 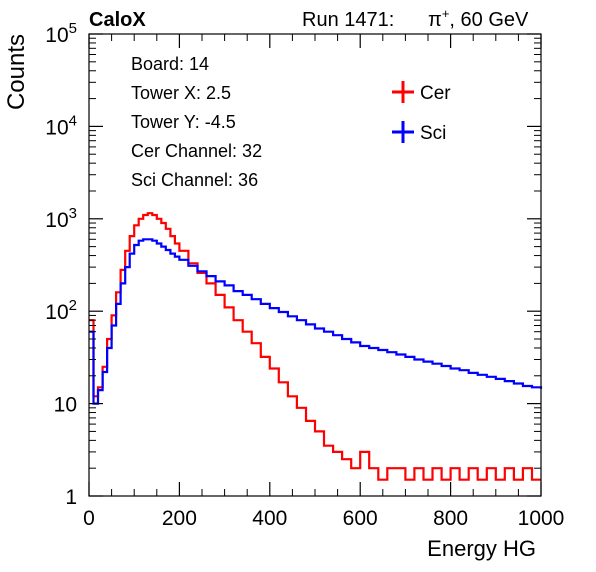 I want to click on y-axis-title: Counts, so click(x=16, y=72).